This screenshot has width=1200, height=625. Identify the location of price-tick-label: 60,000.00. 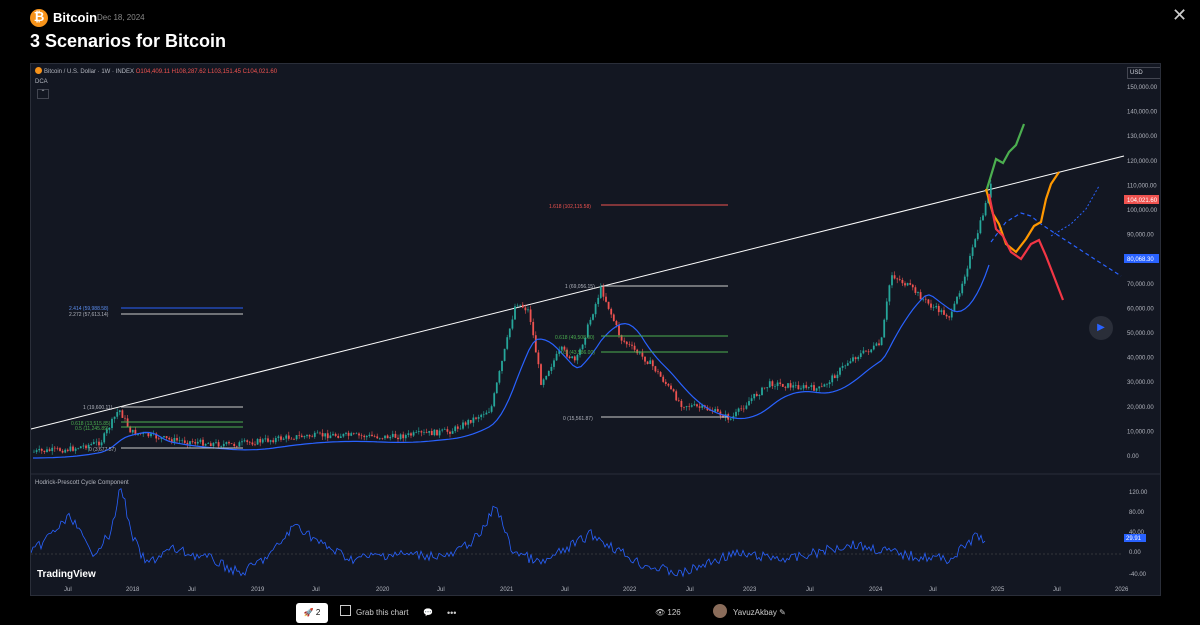
(1140, 309).